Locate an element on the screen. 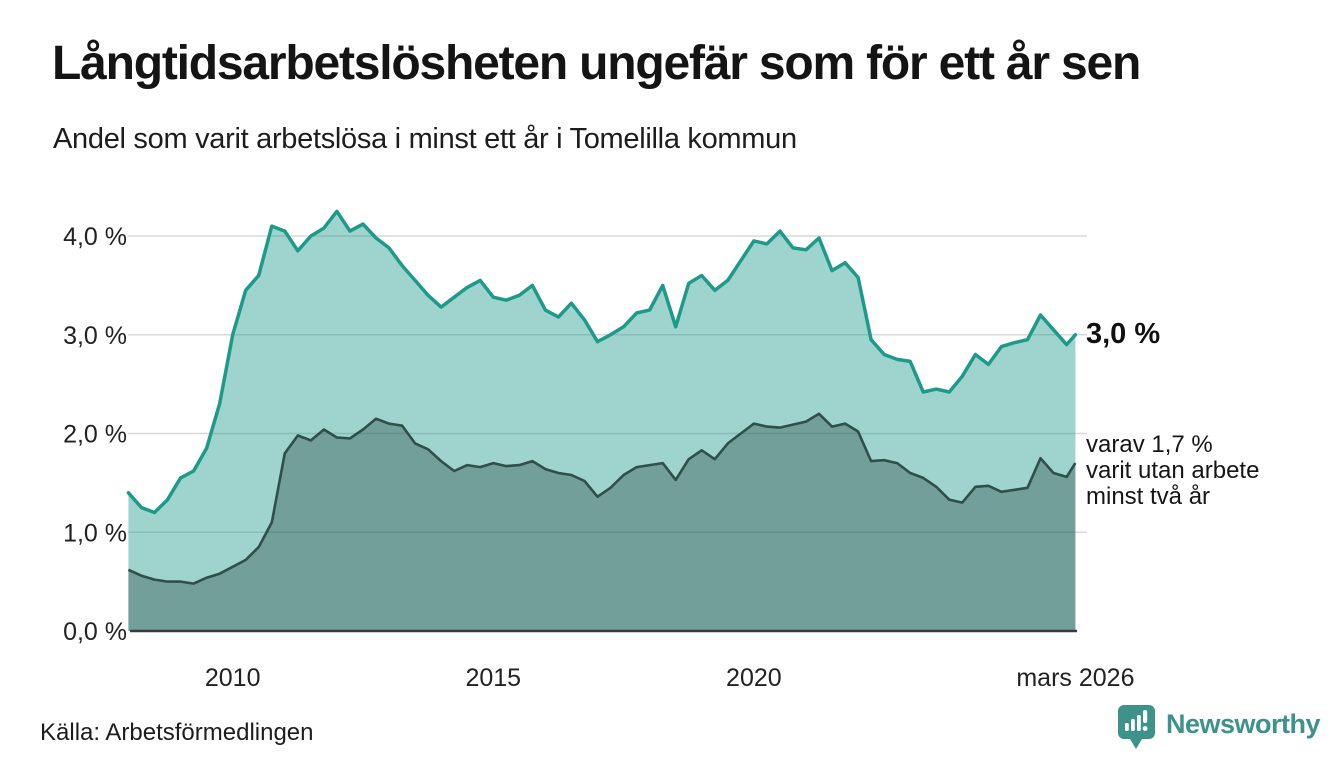 The image size is (1340, 780). x-tick-label-3: mars 2026 is located at coordinates (1075, 678).